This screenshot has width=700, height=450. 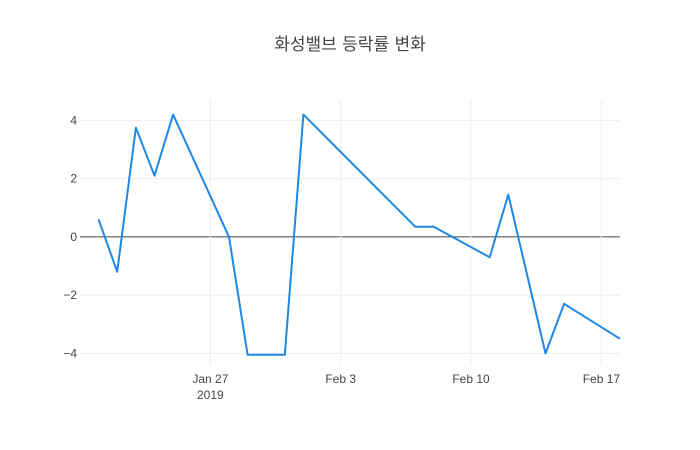 I want to click on x-tick-label: Feb 10, so click(x=471, y=379).